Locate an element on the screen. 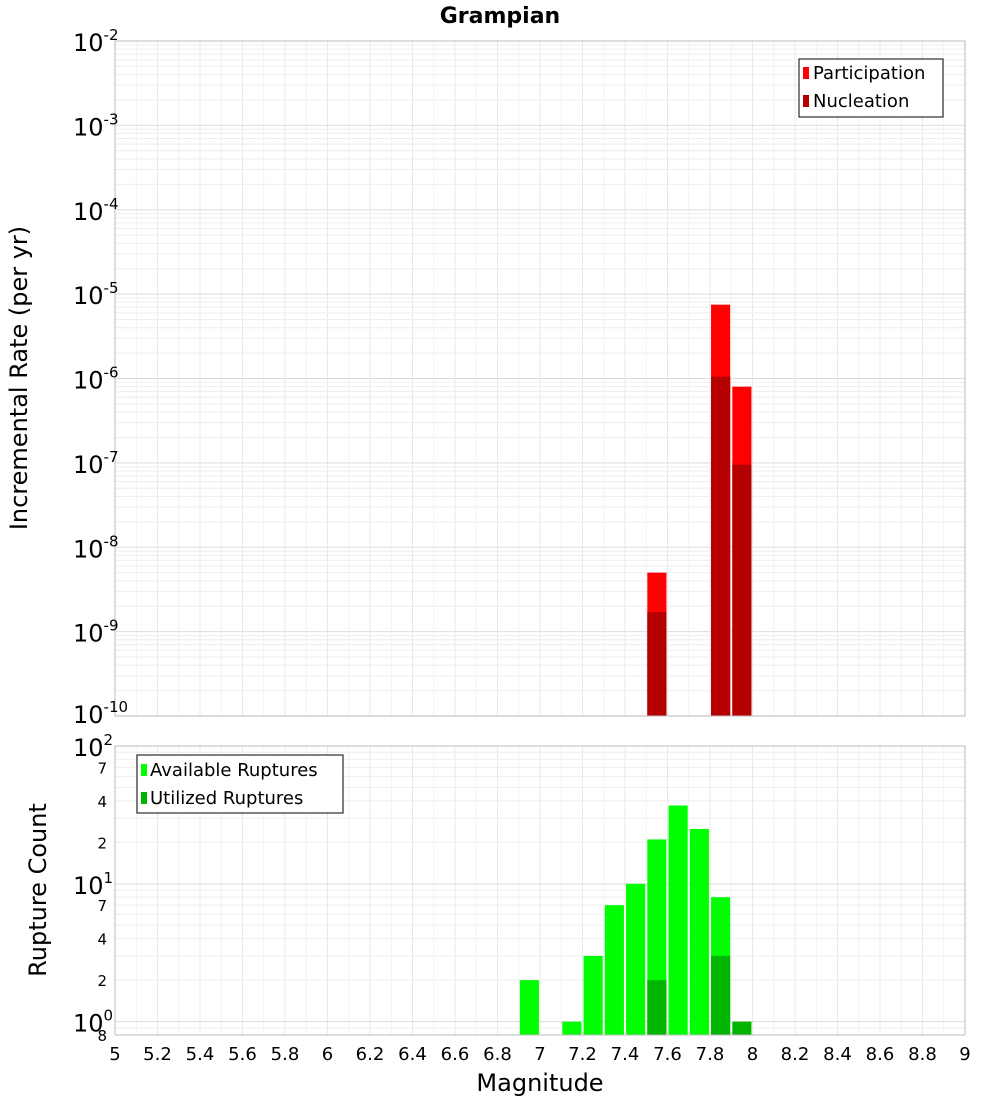  top-plot-bars is located at coordinates (699, 510).